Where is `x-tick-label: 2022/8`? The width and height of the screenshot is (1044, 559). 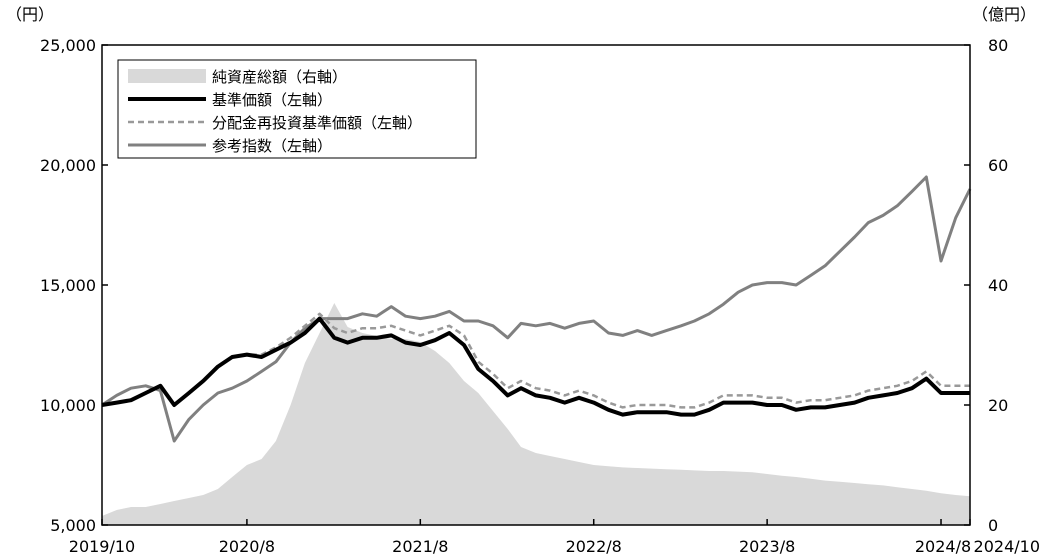
x-tick-label: 2022/8 is located at coordinates (594, 546).